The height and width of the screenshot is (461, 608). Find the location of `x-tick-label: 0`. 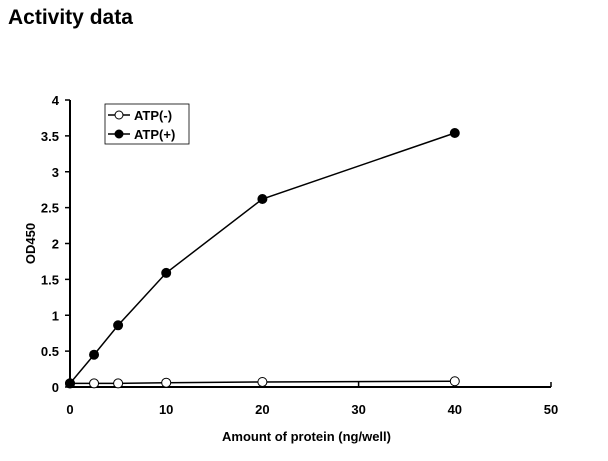

x-tick-label: 0 is located at coordinates (69, 409).